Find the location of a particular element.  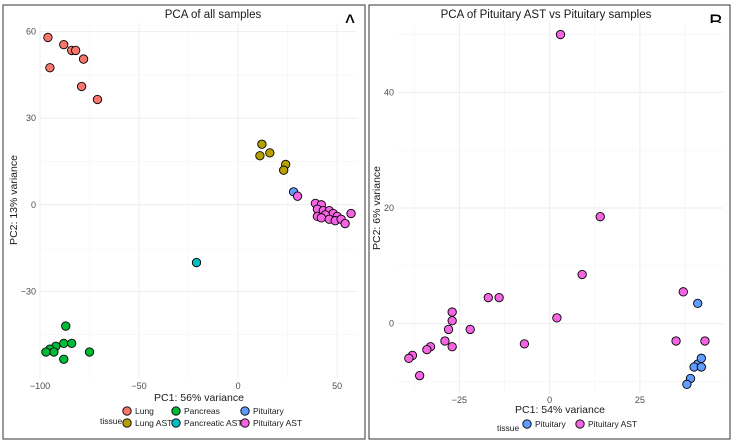

x-tick-label: −50 is located at coordinates (138, 386).